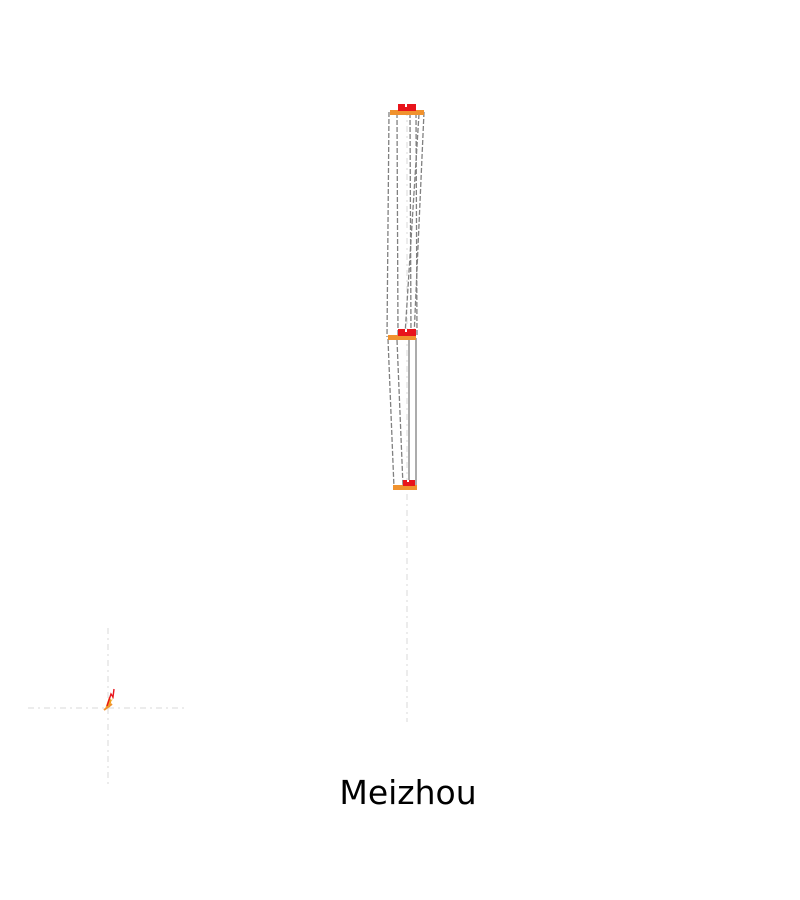 The image size is (800, 900). Describe the element at coordinates (408, 792) in the screenshot. I see `city-label: Meizhou` at that location.